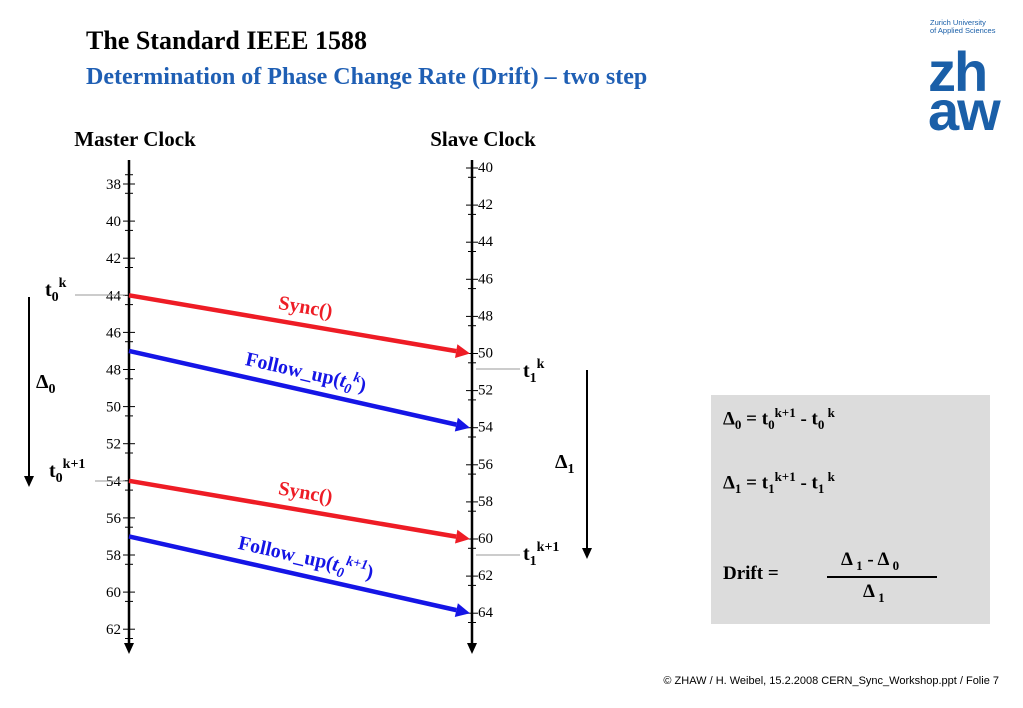 The image size is (1023, 708). What do you see at coordinates (114, 519) in the screenshot?
I see `master-tick-label: 56` at bounding box center [114, 519].